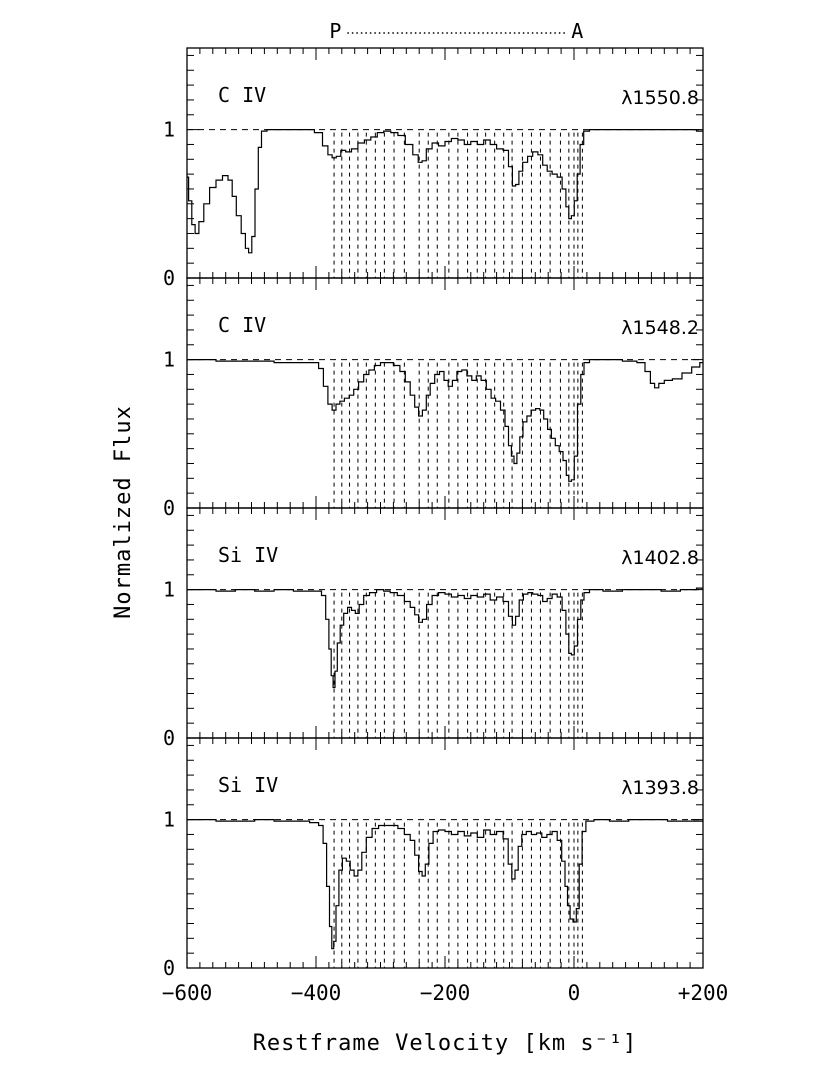 Image resolution: width=827 pixels, height=1070 pixels. What do you see at coordinates (703, 993) in the screenshot?
I see `x-tick-label: +200` at bounding box center [703, 993].